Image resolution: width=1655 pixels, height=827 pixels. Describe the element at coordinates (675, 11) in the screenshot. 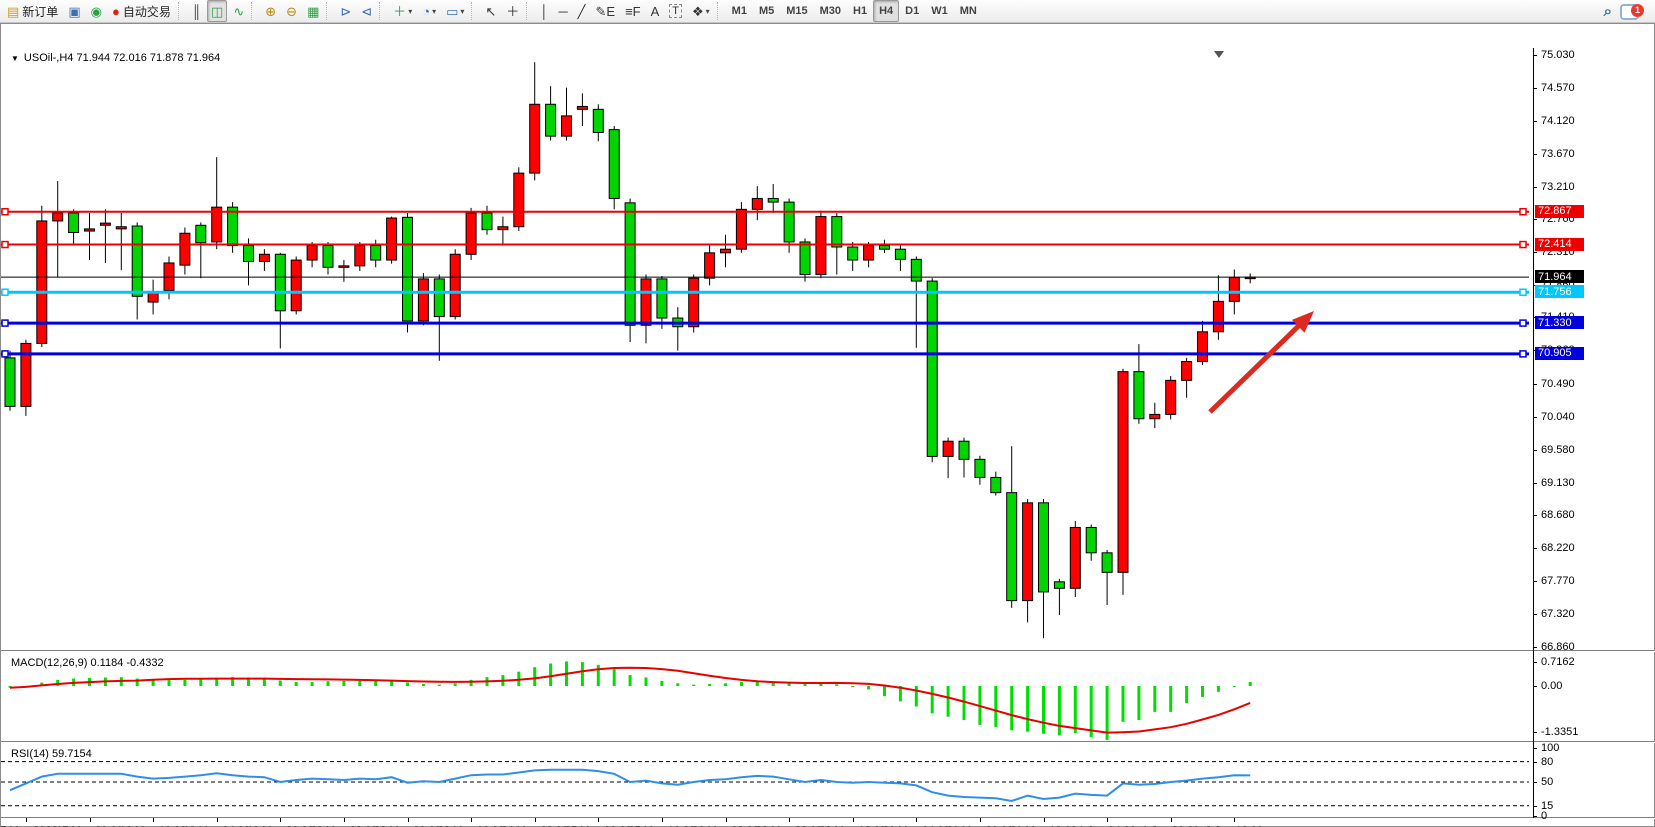

I see `label-button: T` at that location.